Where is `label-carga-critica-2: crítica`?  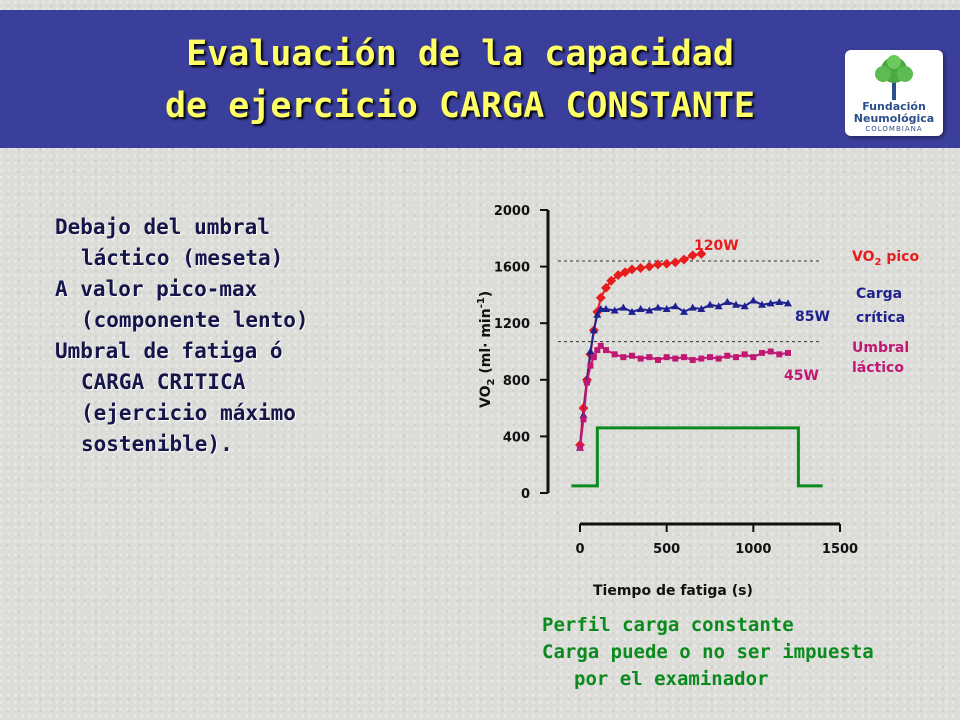
label-carga-critica-2: crítica is located at coordinates (880, 318).